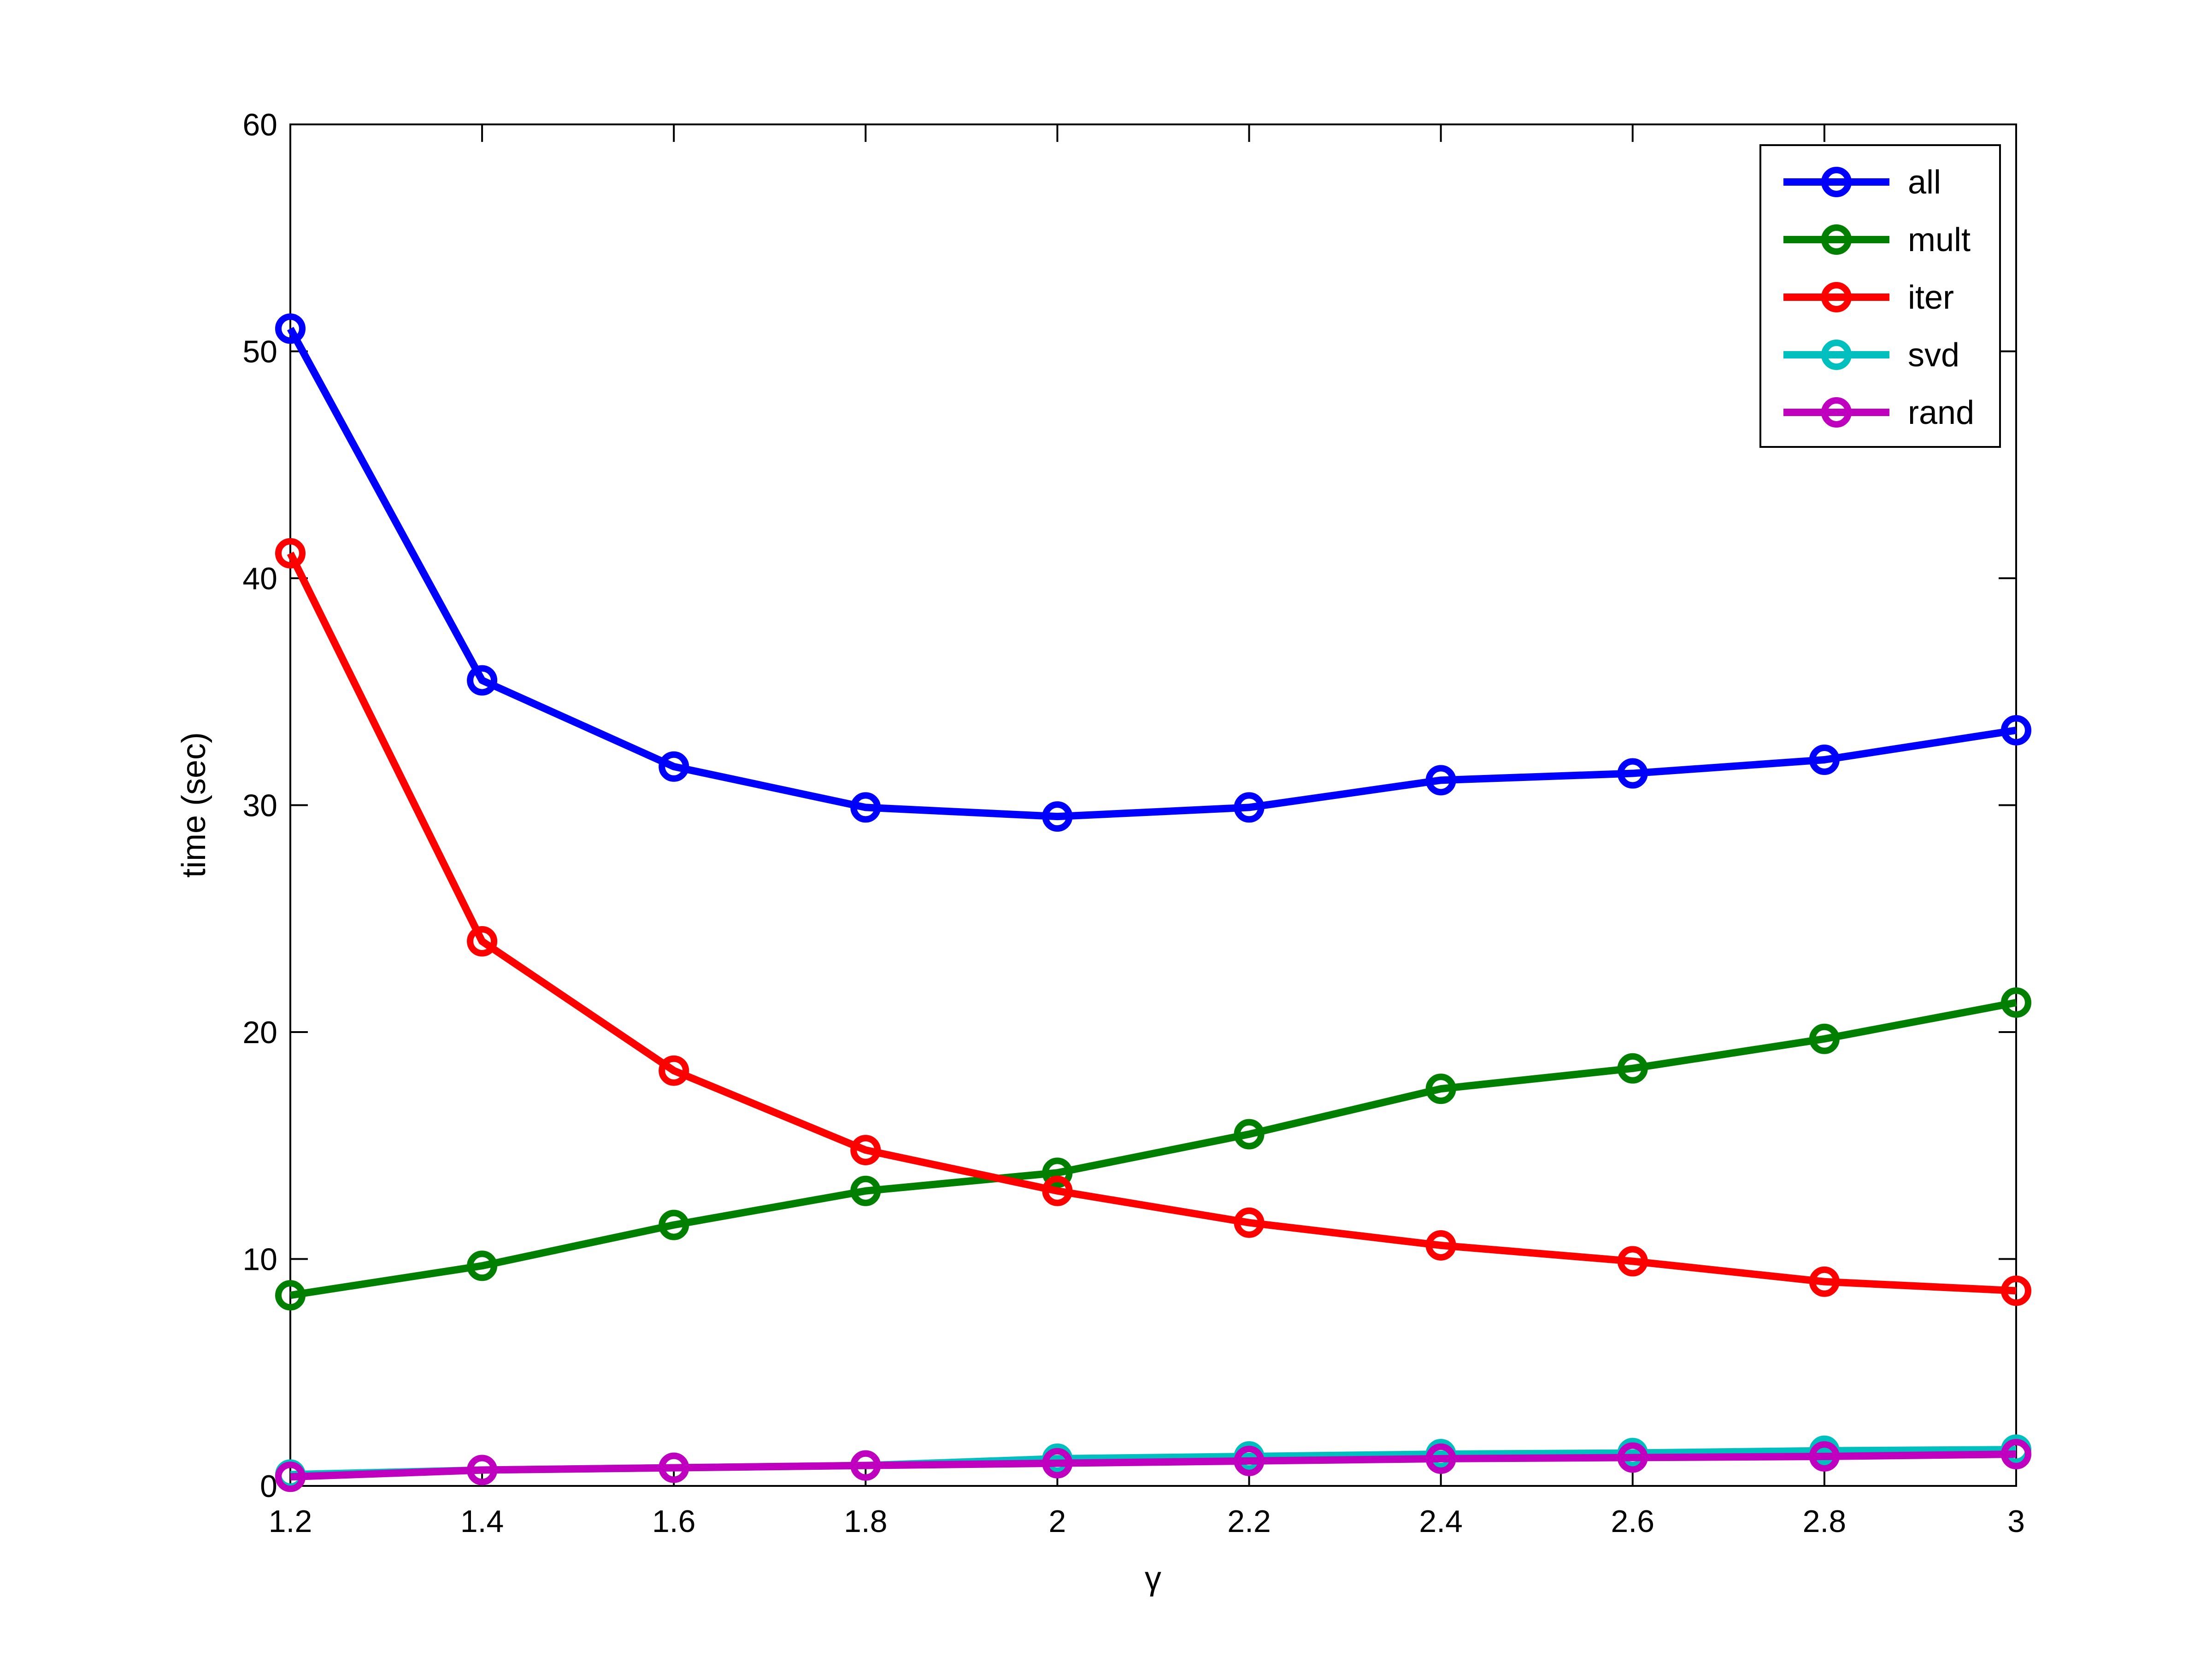  I want to click on x-tick-label: 1.6, so click(674, 1521).